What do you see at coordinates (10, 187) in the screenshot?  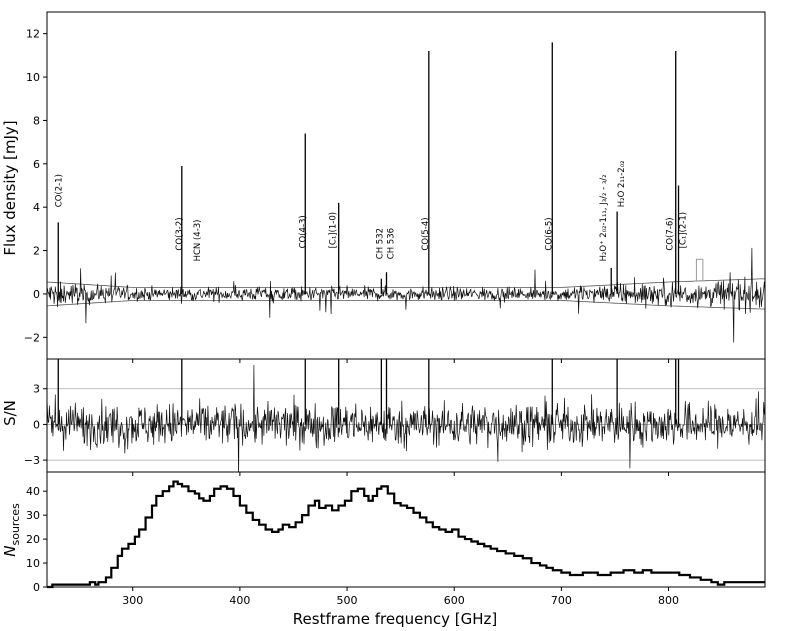 I see `flux-ylabel: Flux density [mJy]` at bounding box center [10, 187].